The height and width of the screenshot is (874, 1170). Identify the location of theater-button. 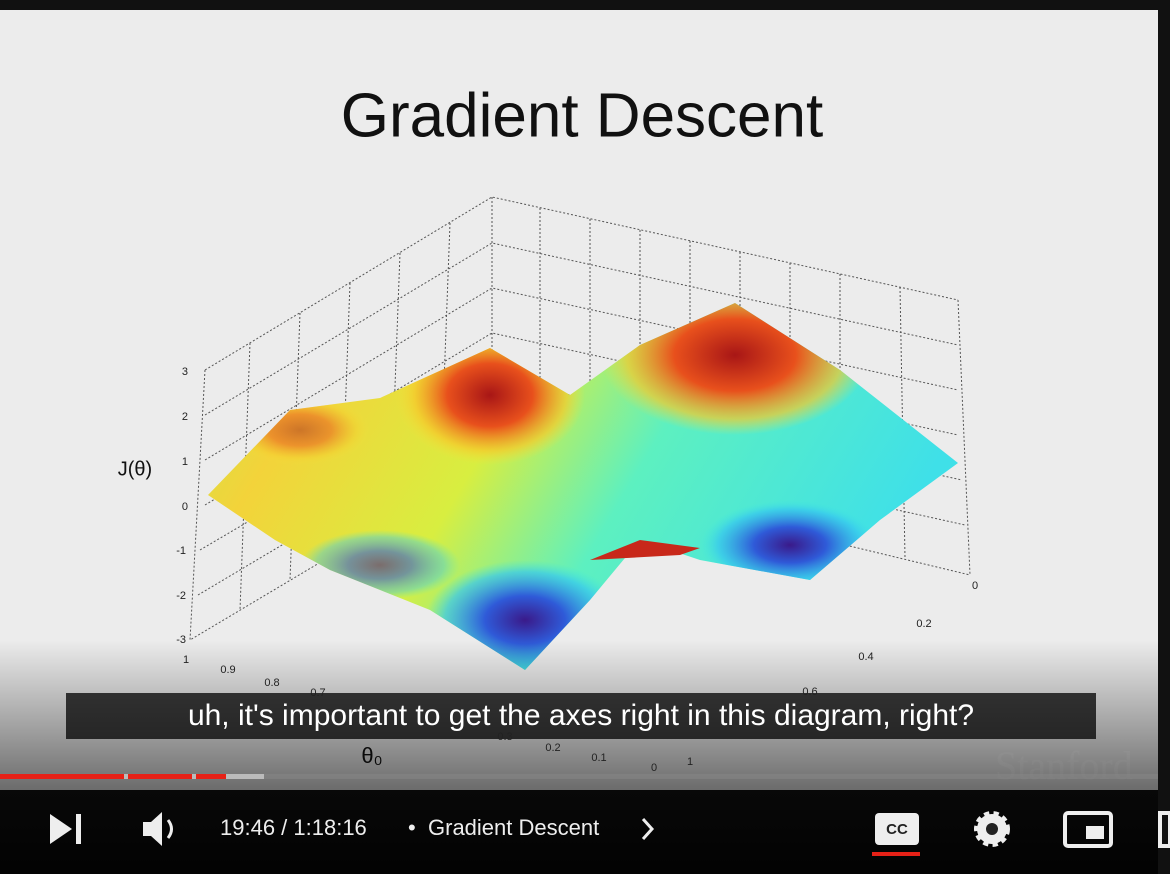
(1164, 829).